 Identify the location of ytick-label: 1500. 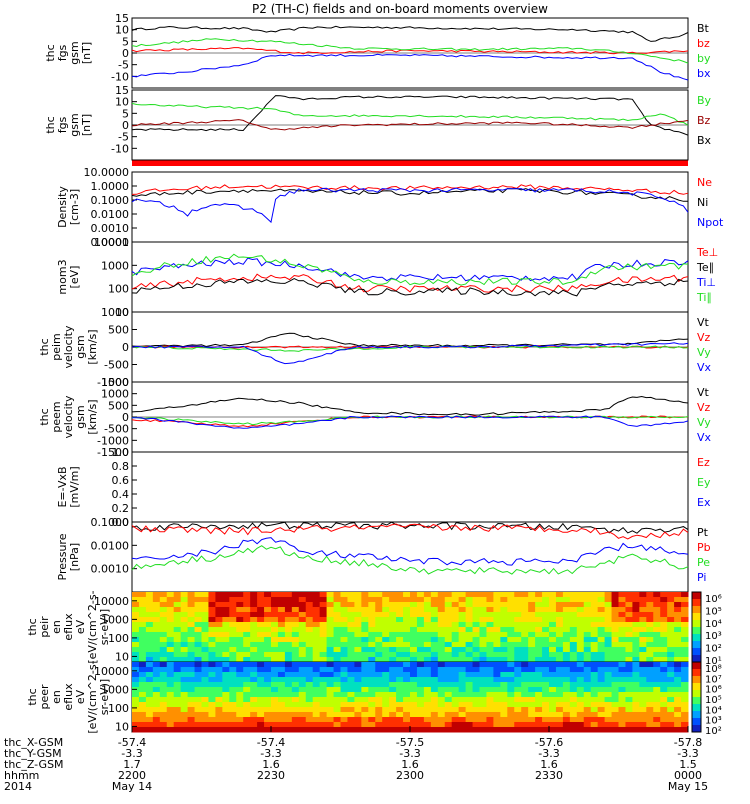
(115, 382).